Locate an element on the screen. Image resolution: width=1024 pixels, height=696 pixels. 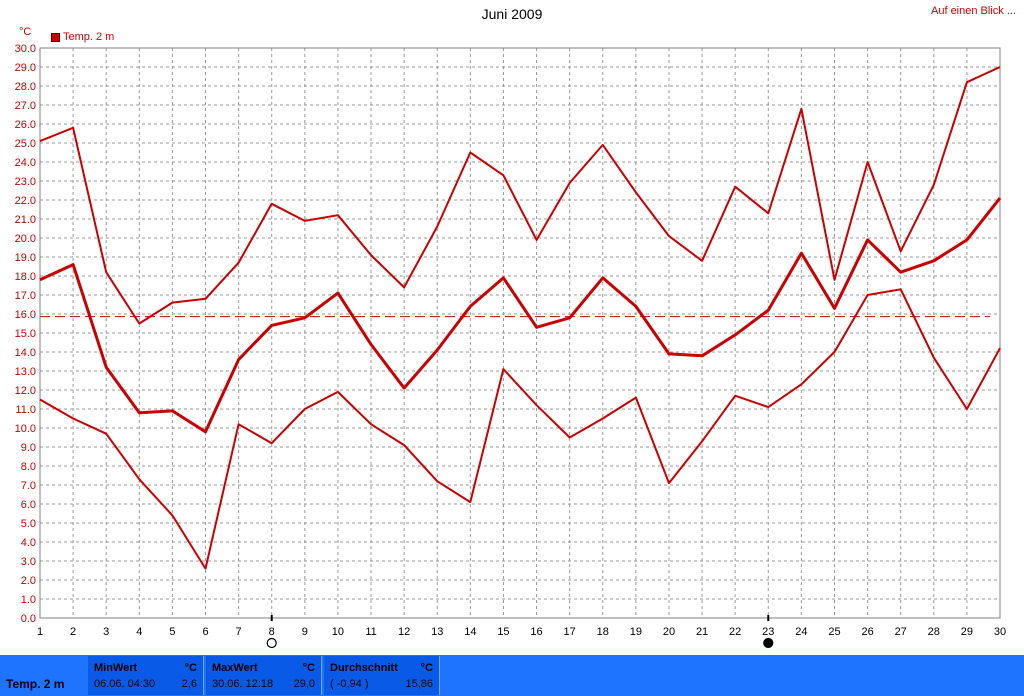
y-tick-label: 25.0 is located at coordinates (25, 144).